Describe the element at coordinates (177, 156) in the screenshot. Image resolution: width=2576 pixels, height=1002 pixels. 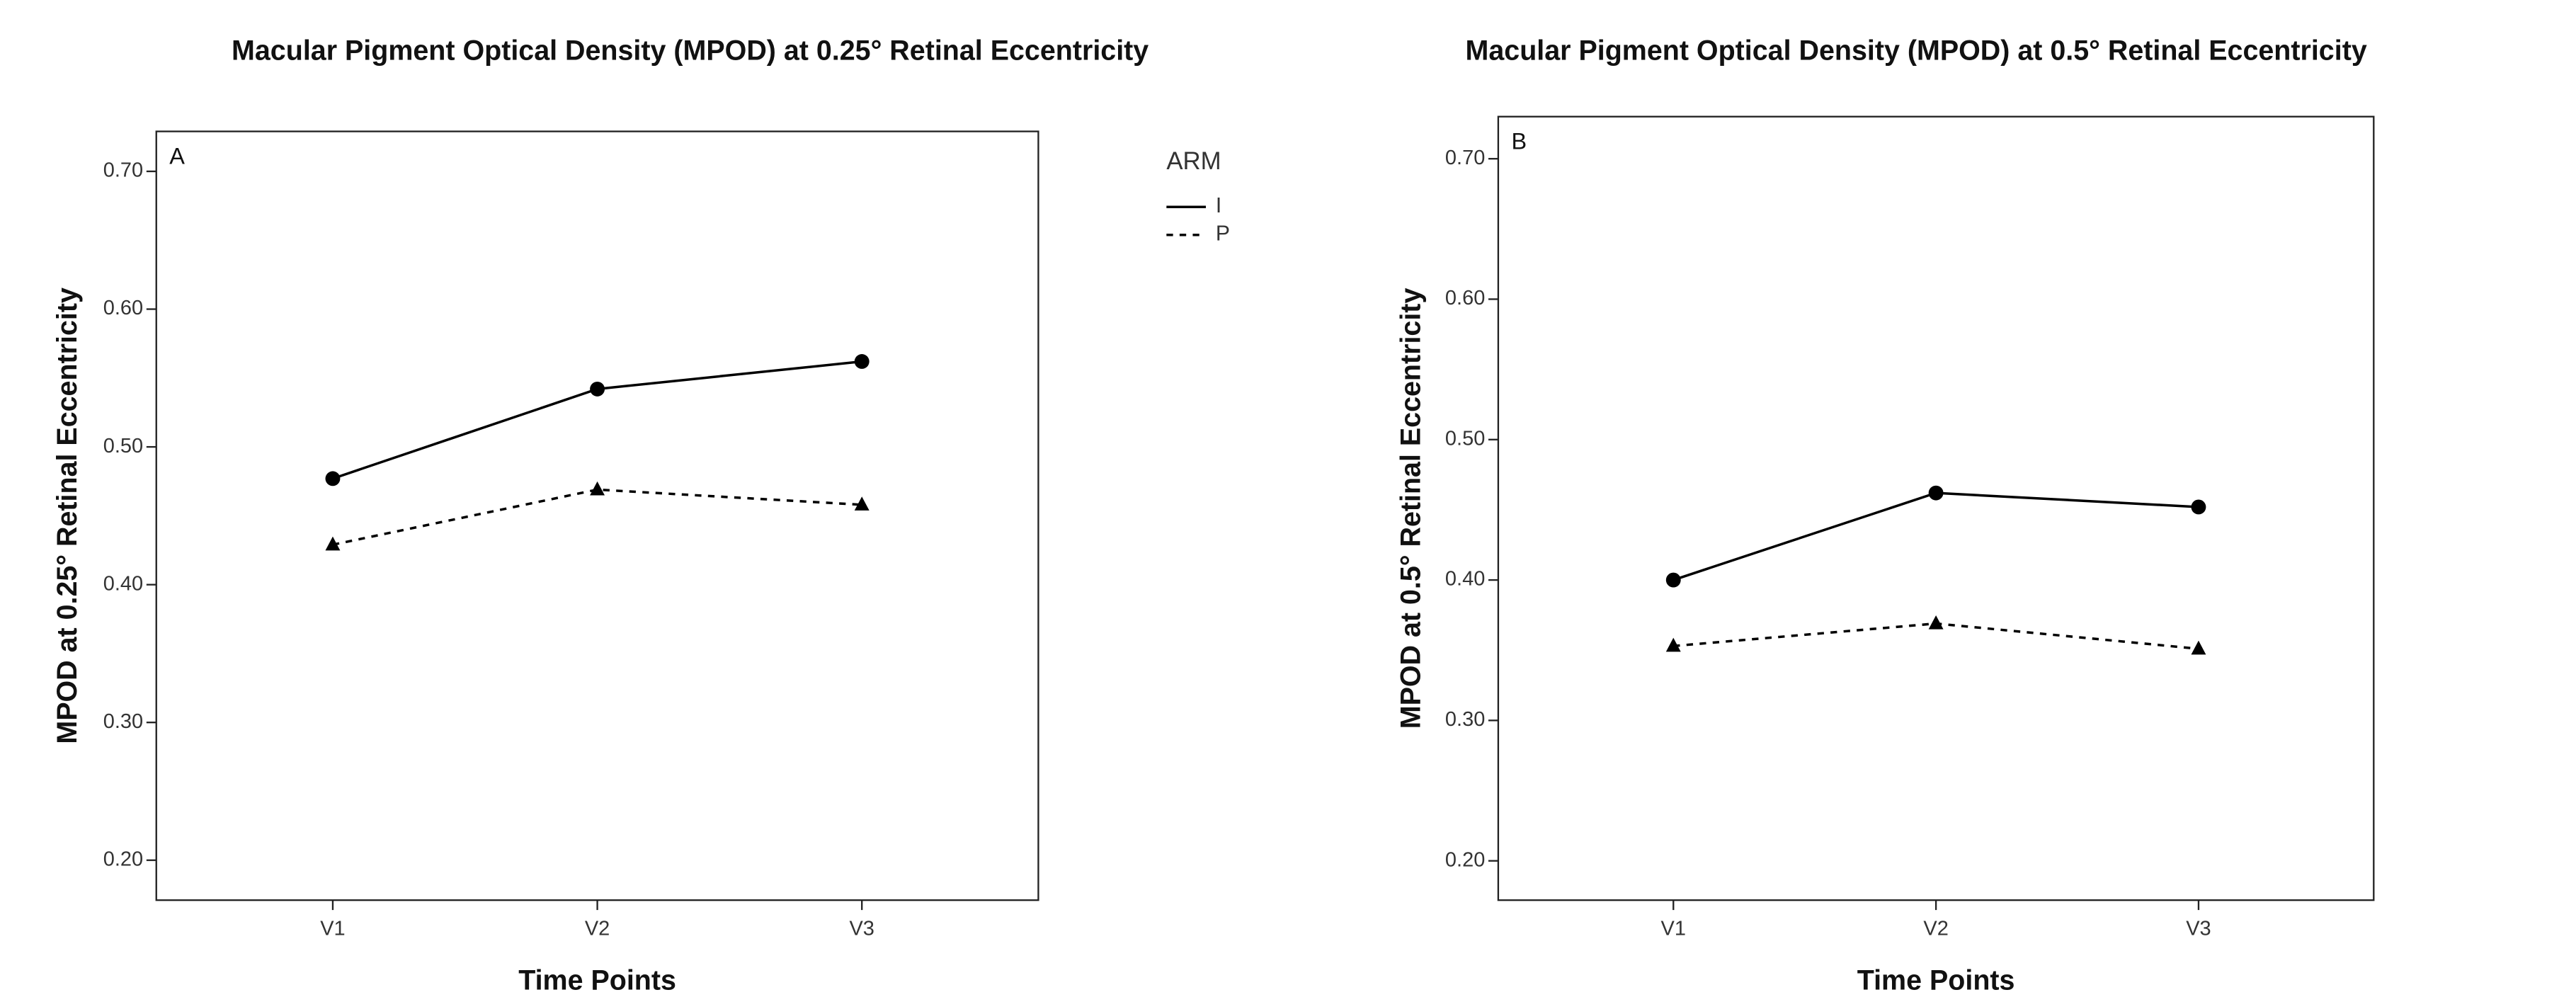
I see `panel-label: A` at that location.